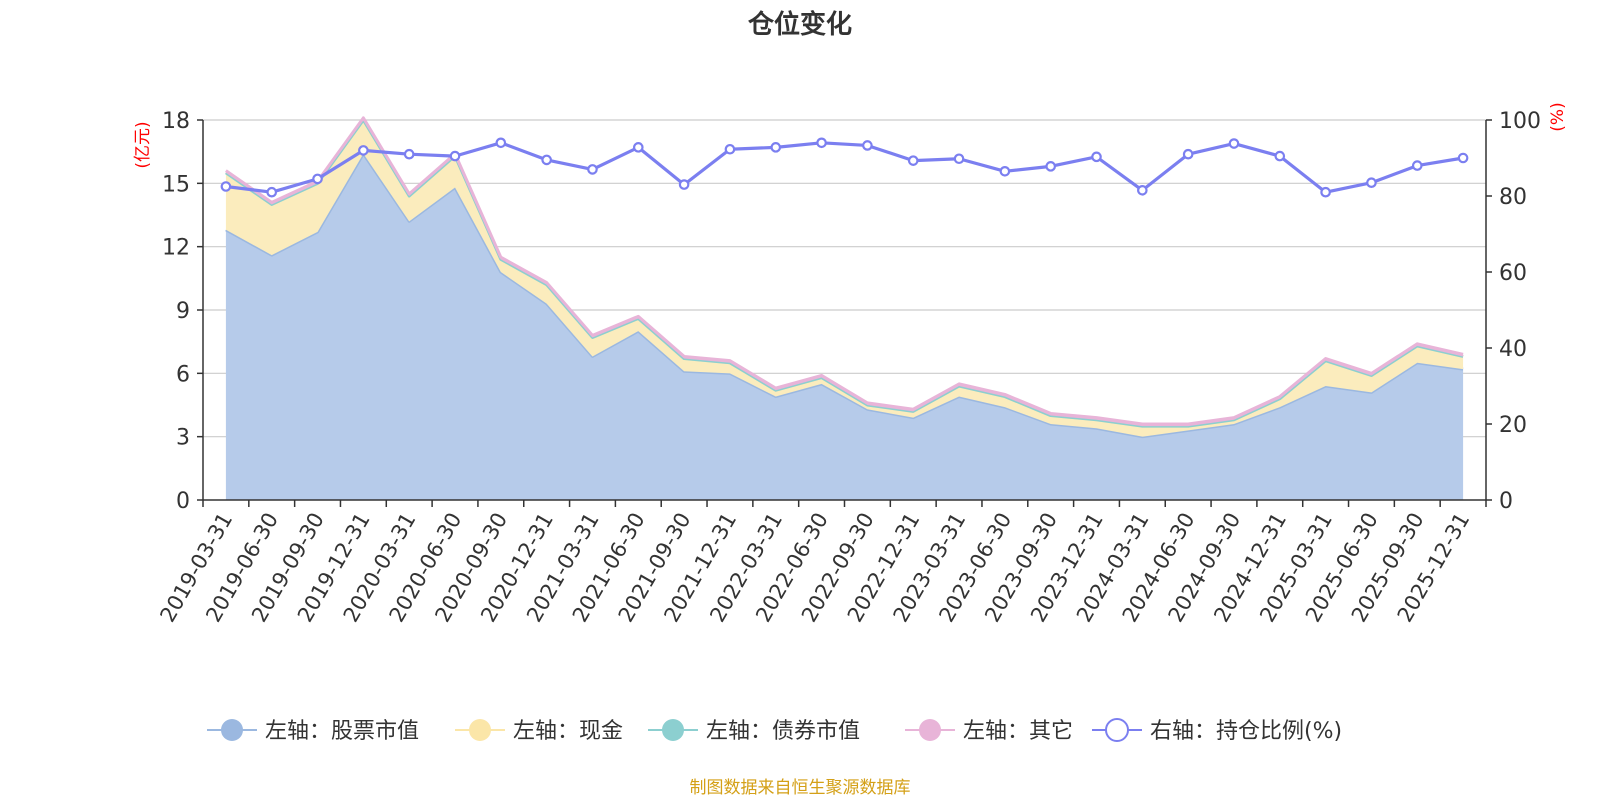 Image resolution: width=1600 pixels, height=804 pixels. What do you see at coordinates (143, 144) in the screenshot?
I see `left-axis-unit: (亿元)` at bounding box center [143, 144].